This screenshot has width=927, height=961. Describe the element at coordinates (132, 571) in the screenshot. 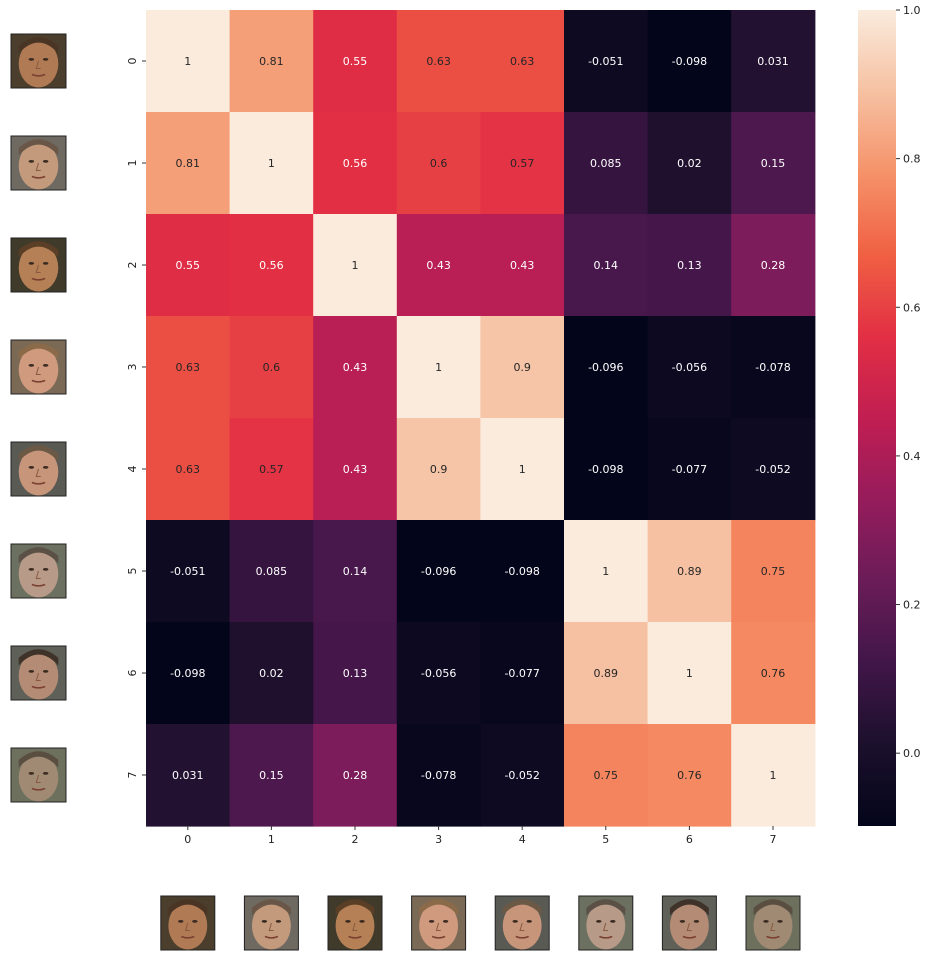

I see `y-tick-label: 5` at that location.